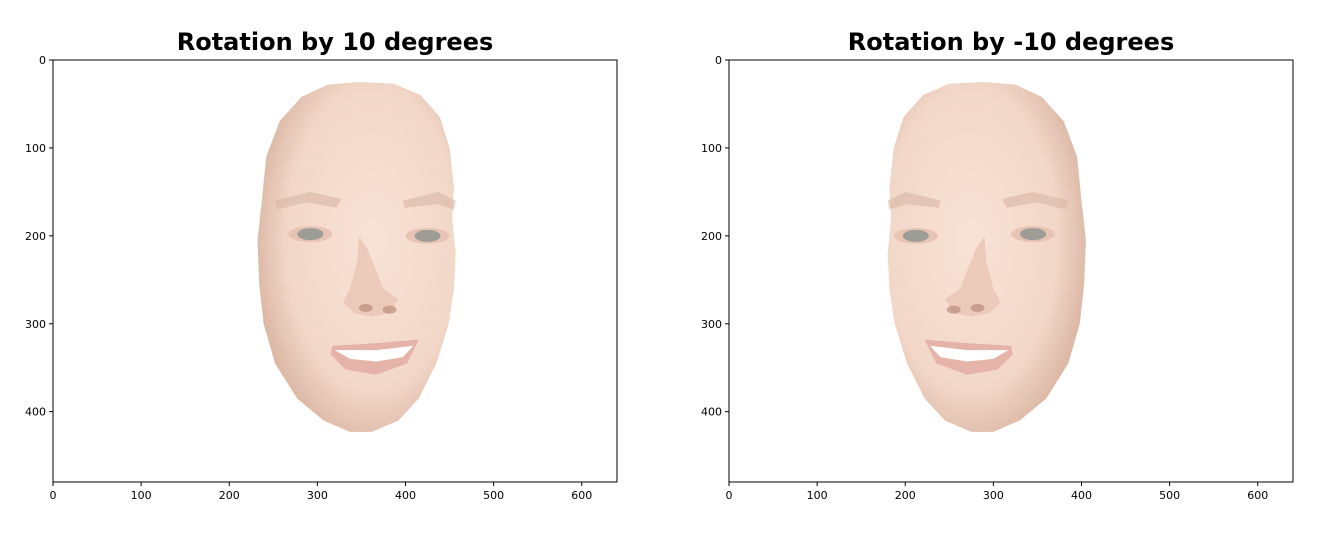  What do you see at coordinates (1011, 42) in the screenshot?
I see `right-panel-title: Rotation by -10 degrees` at bounding box center [1011, 42].